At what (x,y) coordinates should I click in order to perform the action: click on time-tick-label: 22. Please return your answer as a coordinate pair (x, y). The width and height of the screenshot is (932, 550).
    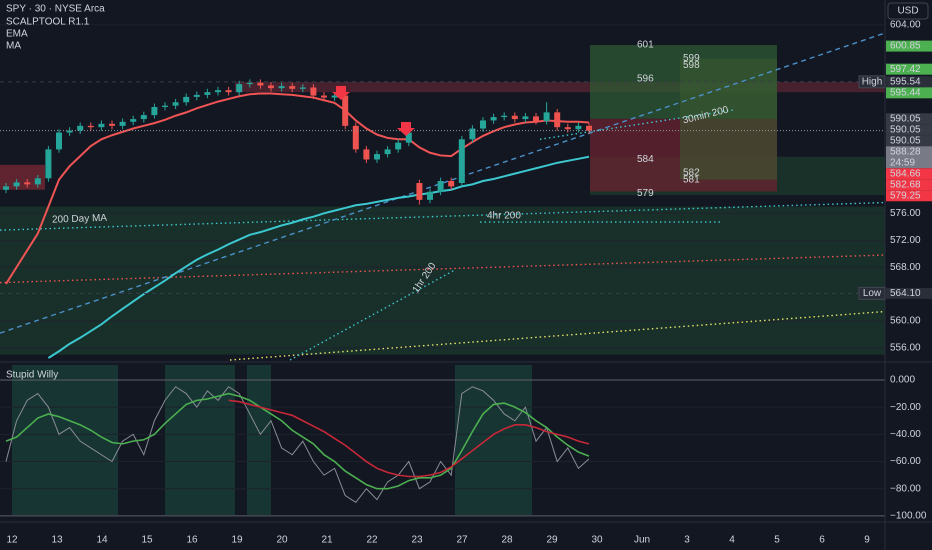
    Looking at the image, I should click on (372, 540).